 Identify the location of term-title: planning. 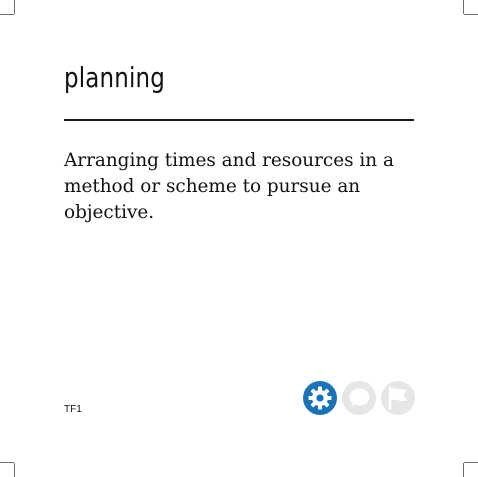
(114, 77).